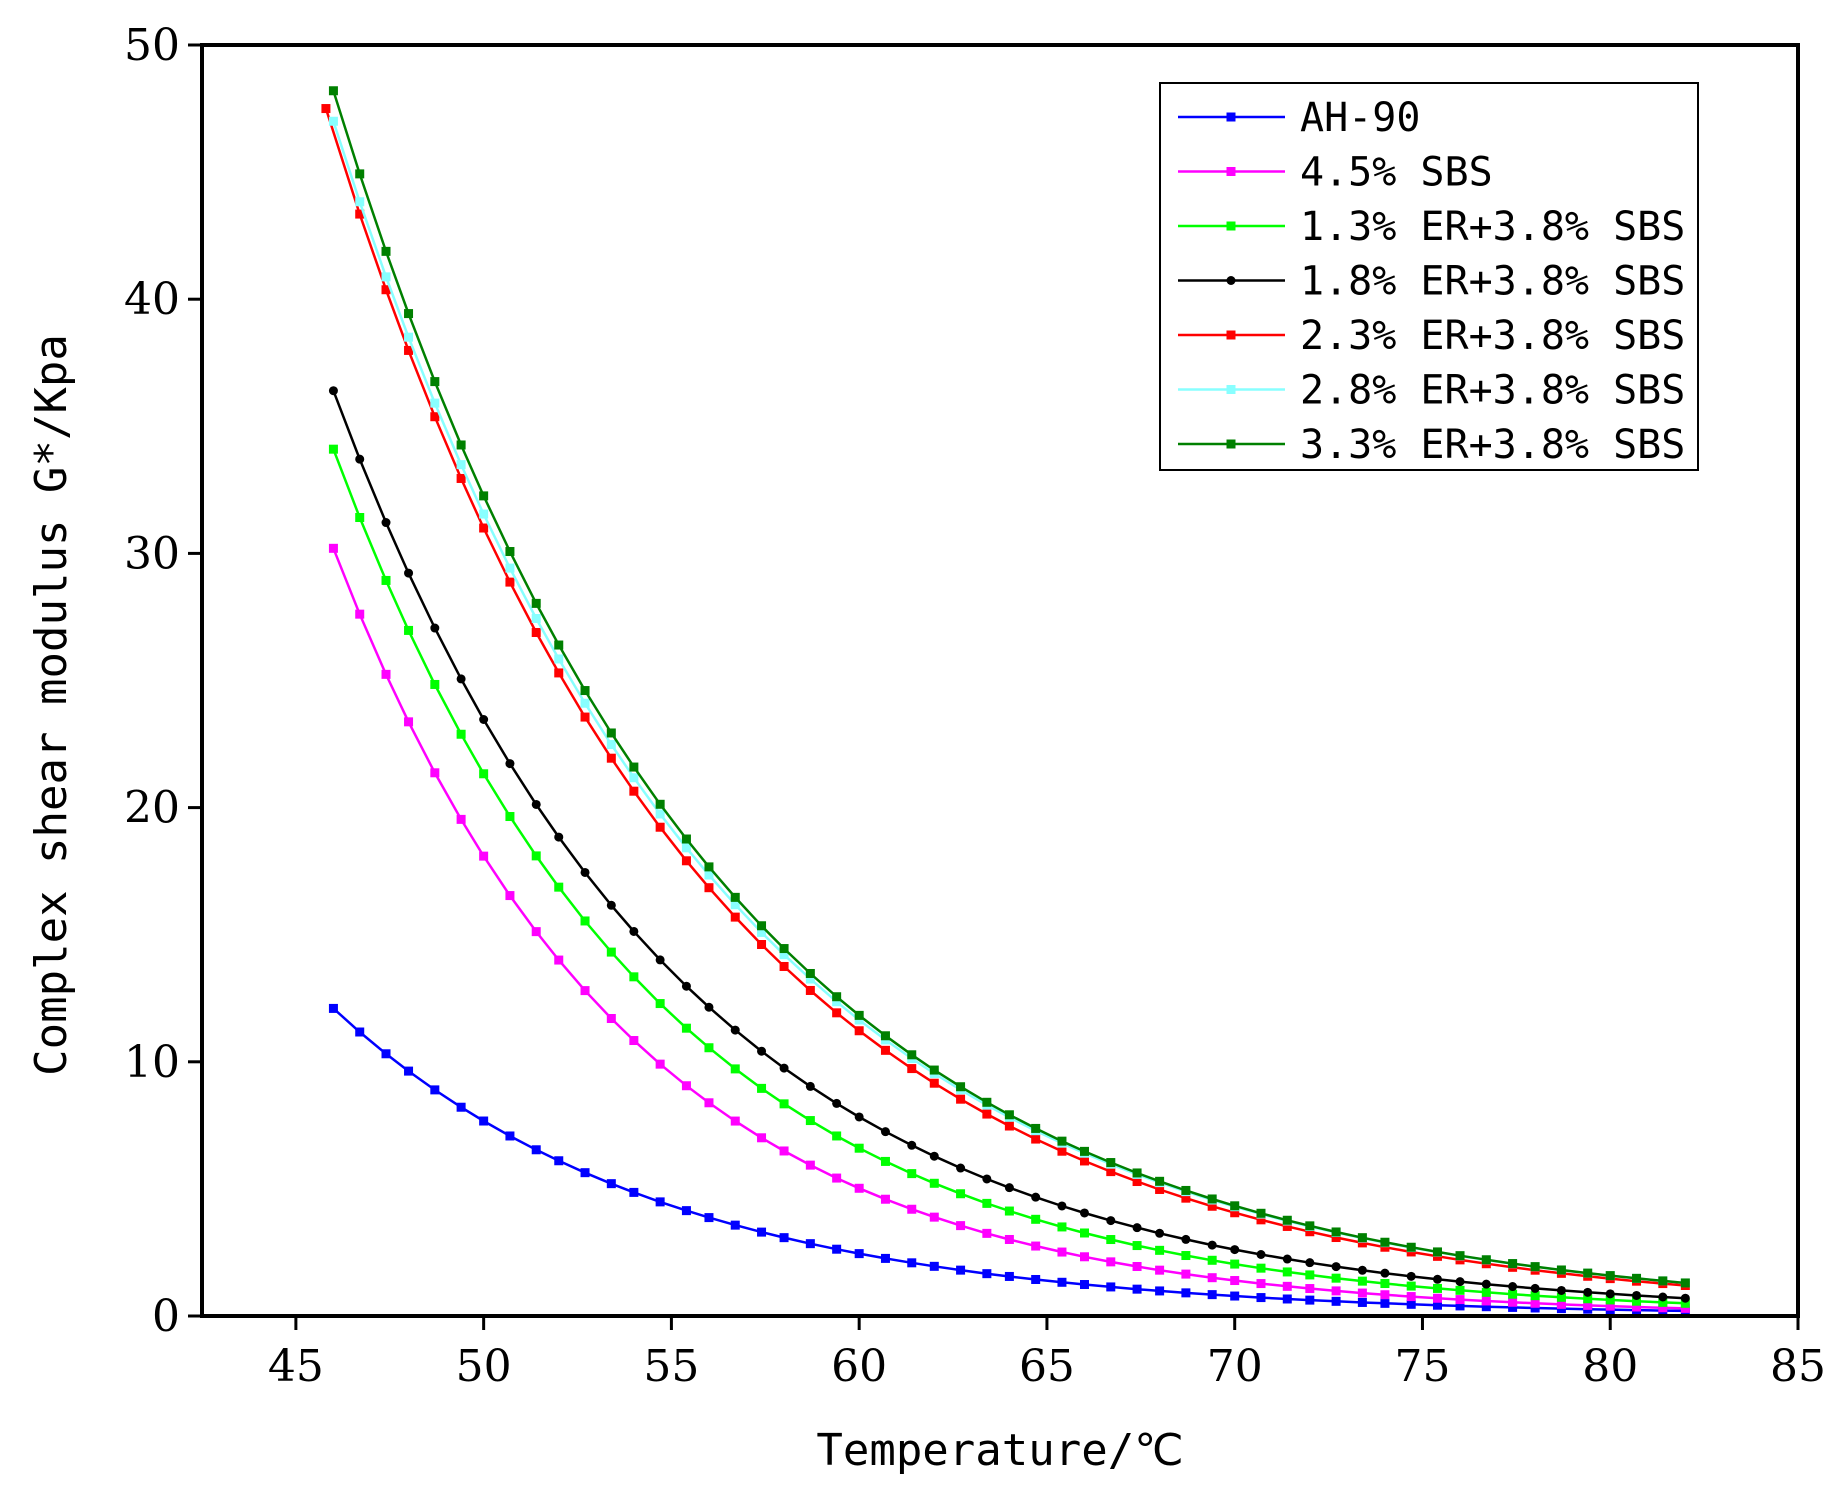  Describe the element at coordinates (1492, 282) in the screenshot. I see `legend-label: 1.8% ER+3.8% SBS` at that location.